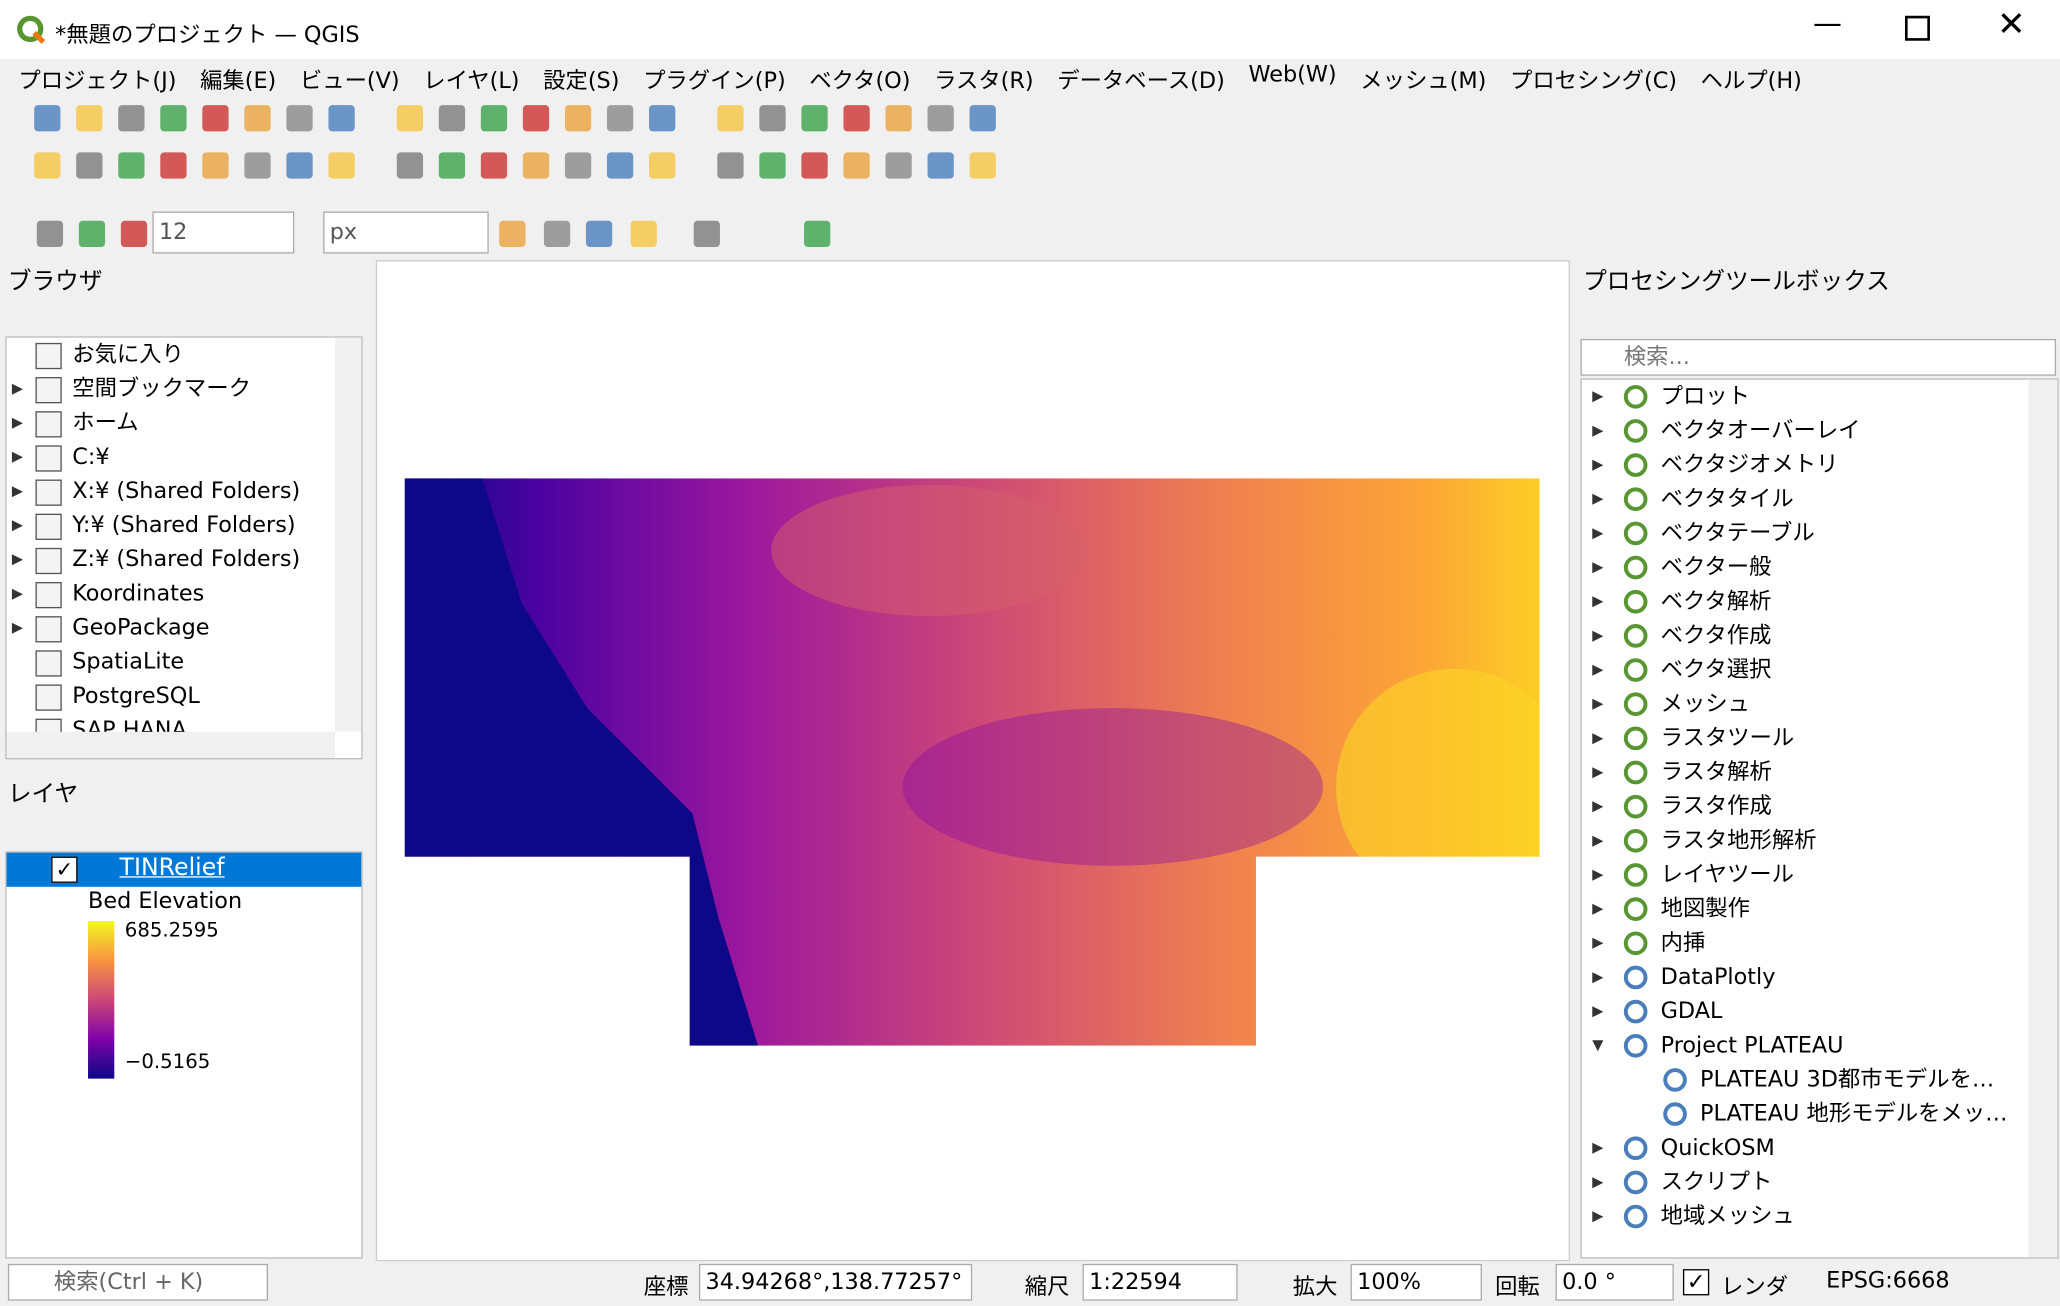 Image resolution: width=2060 pixels, height=1306 pixels. I want to click on item-label: ベクタテーブル, so click(1737, 533).